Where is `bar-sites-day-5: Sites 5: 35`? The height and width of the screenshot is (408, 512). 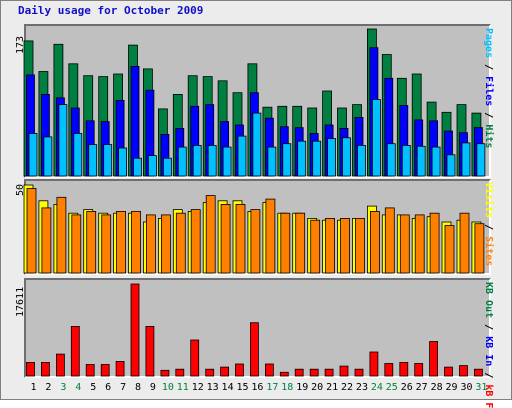
bar-sites-day-5: Sites 5: 35 is located at coordinates (91, 242).